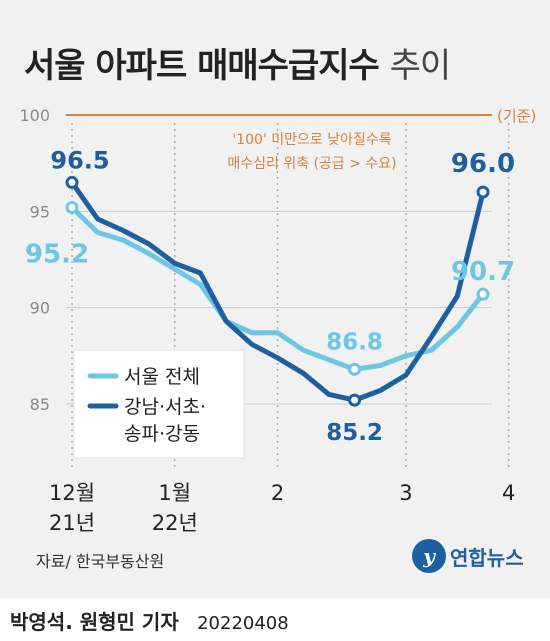 Image resolution: width=550 pixels, height=641 pixels. What do you see at coordinates (79, 160) in the screenshot?
I see `data-label-s1-i0: 96.5` at bounding box center [79, 160].